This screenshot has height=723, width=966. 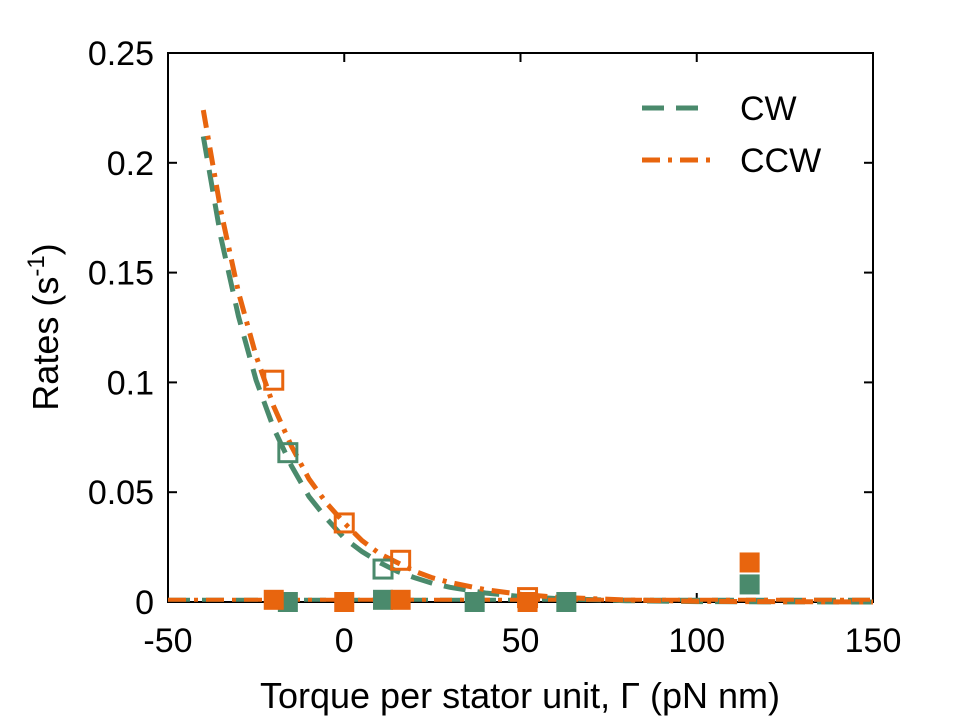 What do you see at coordinates (144, 603) in the screenshot?
I see `y-tick-label: 0` at bounding box center [144, 603].